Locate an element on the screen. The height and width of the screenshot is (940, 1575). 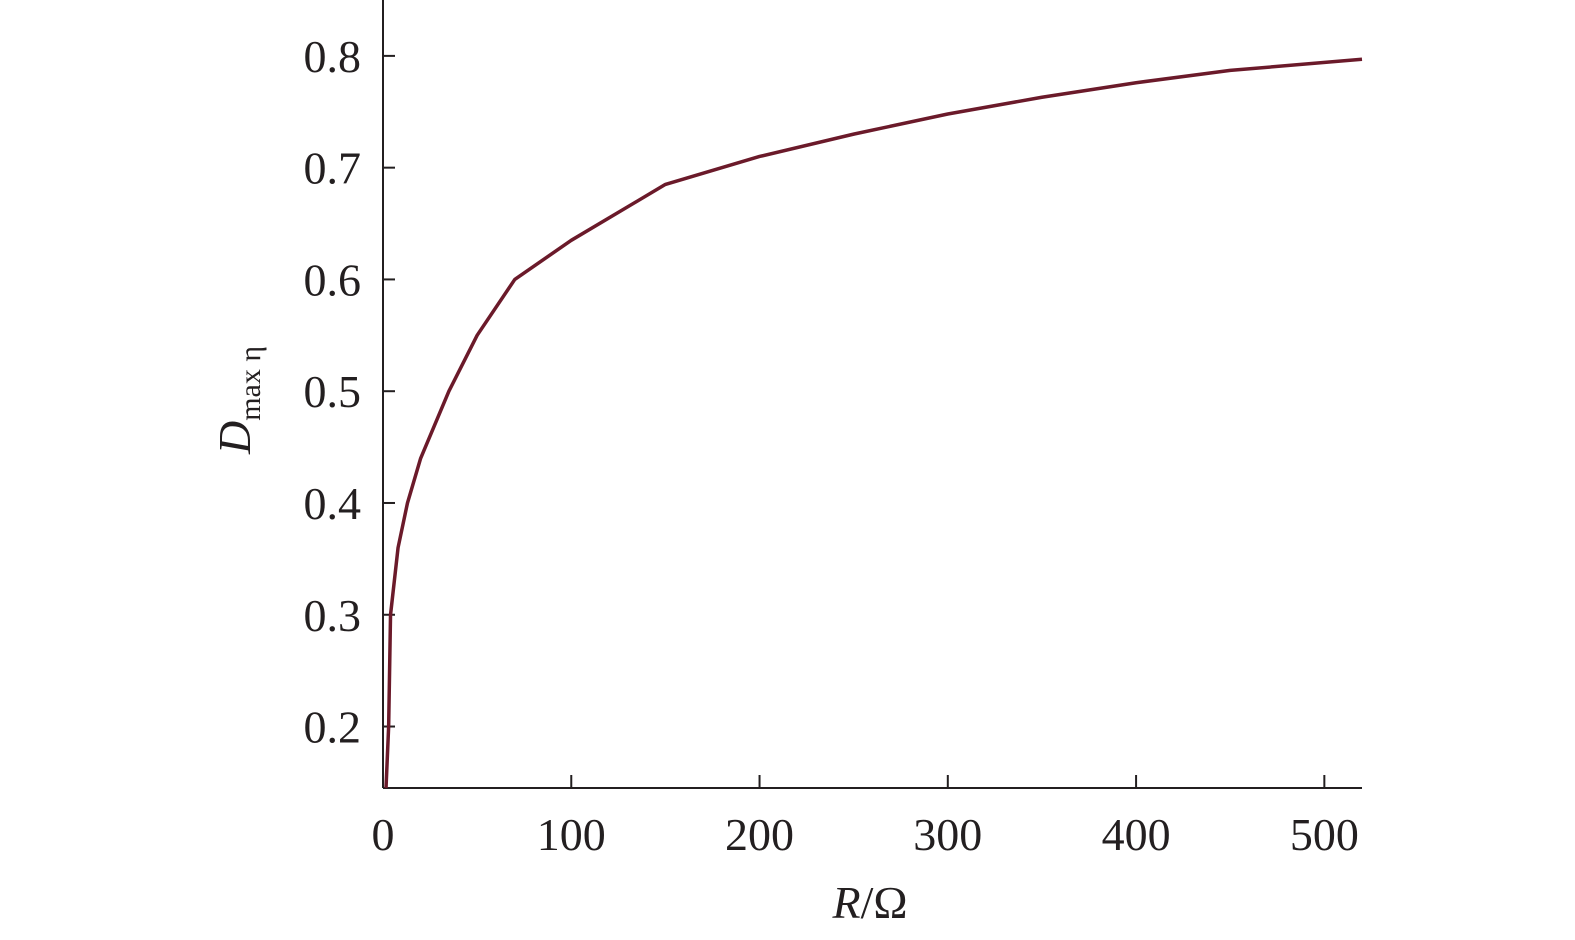
y-tick-label: 0.5 is located at coordinates (333, 391).